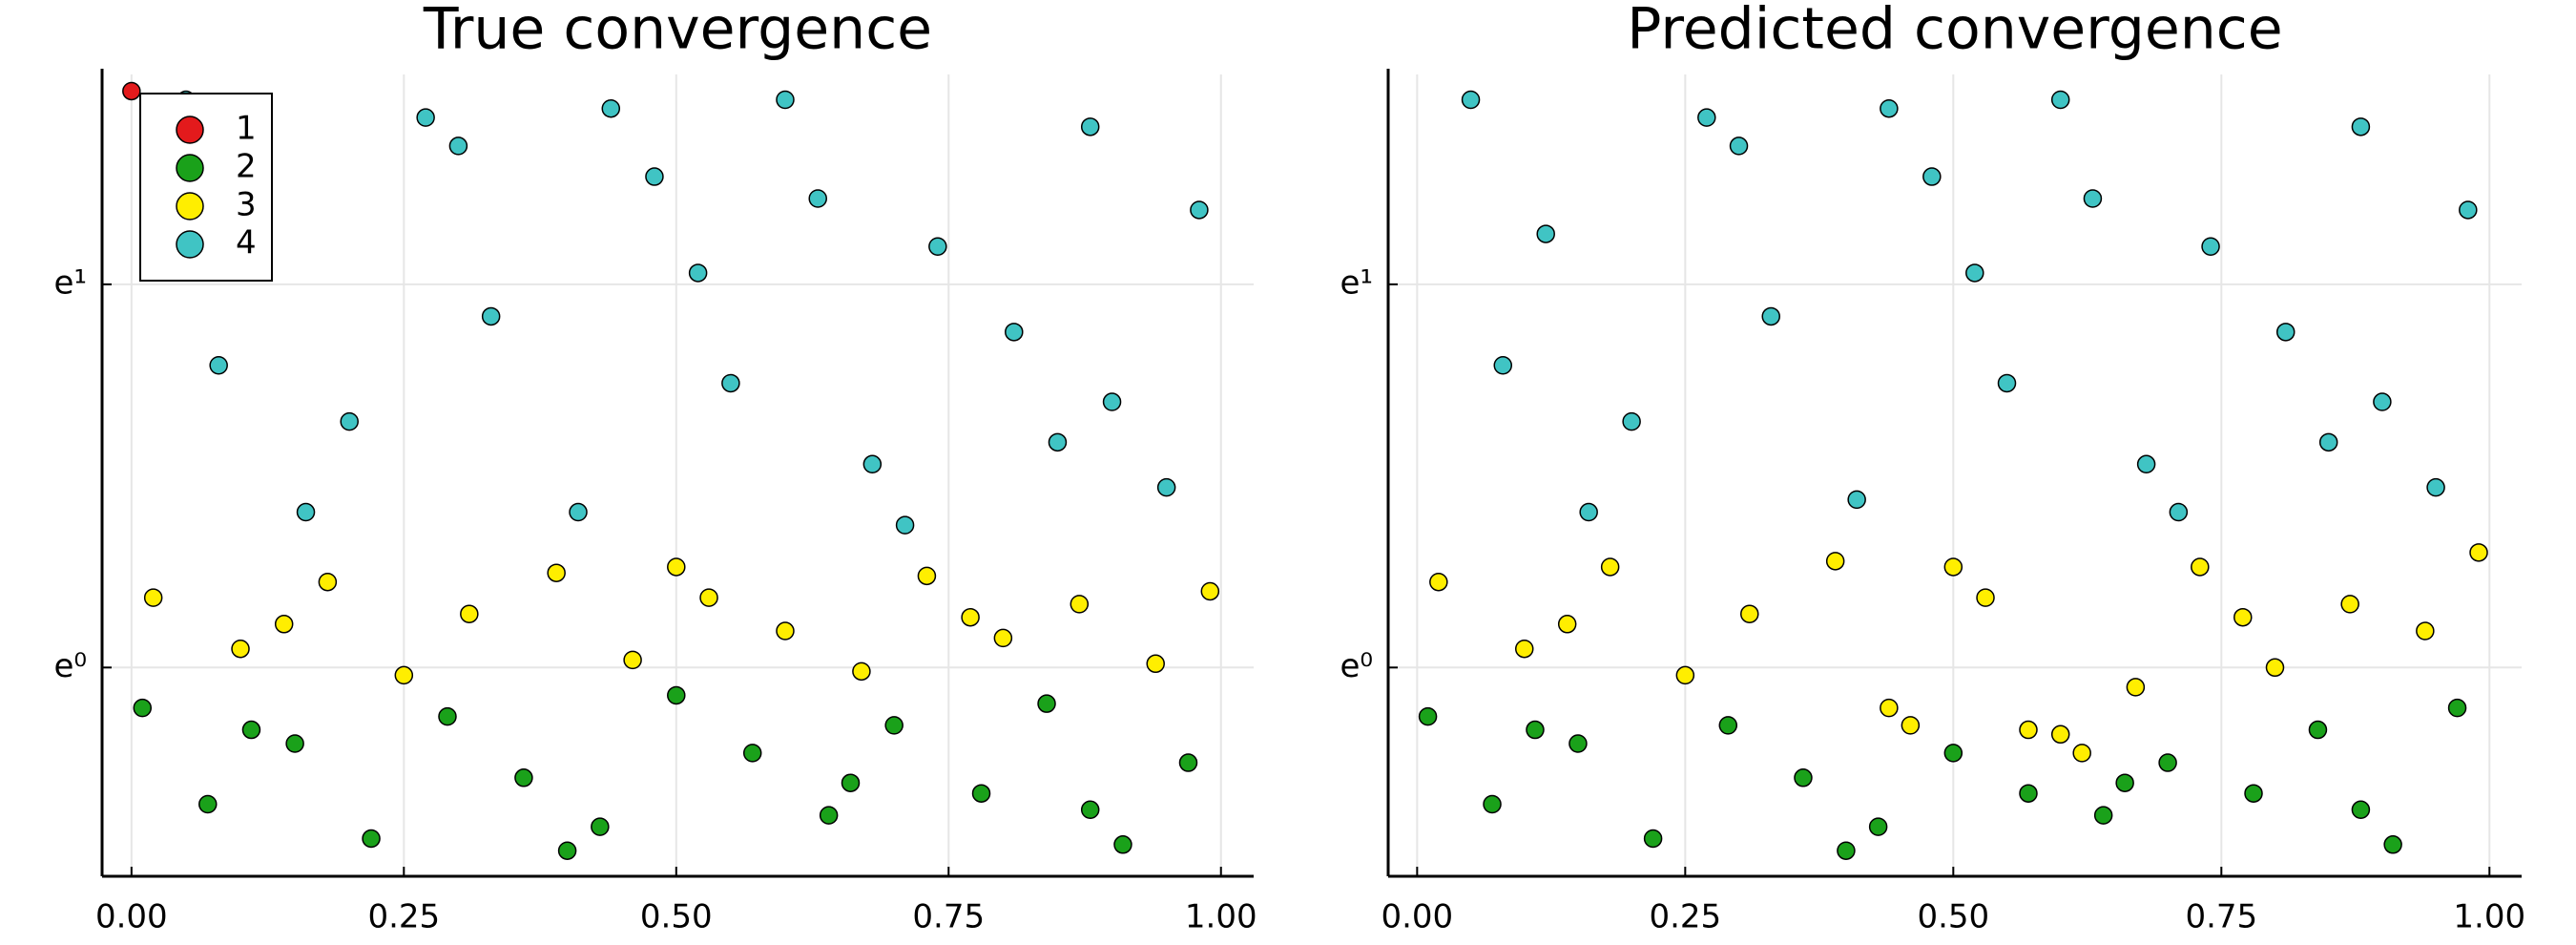 This screenshot has width=2576, height=945. I want to click on legend-label: 1, so click(246, 129).